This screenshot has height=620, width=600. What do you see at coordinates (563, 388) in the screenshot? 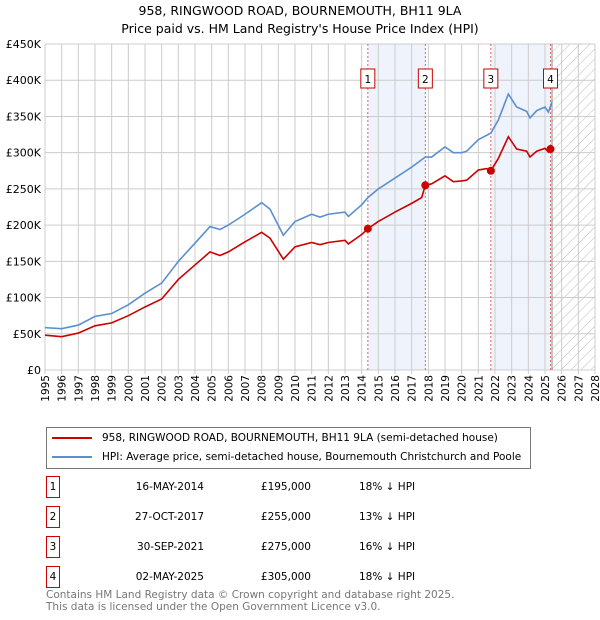
I see `x-tick-label: 2026` at bounding box center [563, 388].